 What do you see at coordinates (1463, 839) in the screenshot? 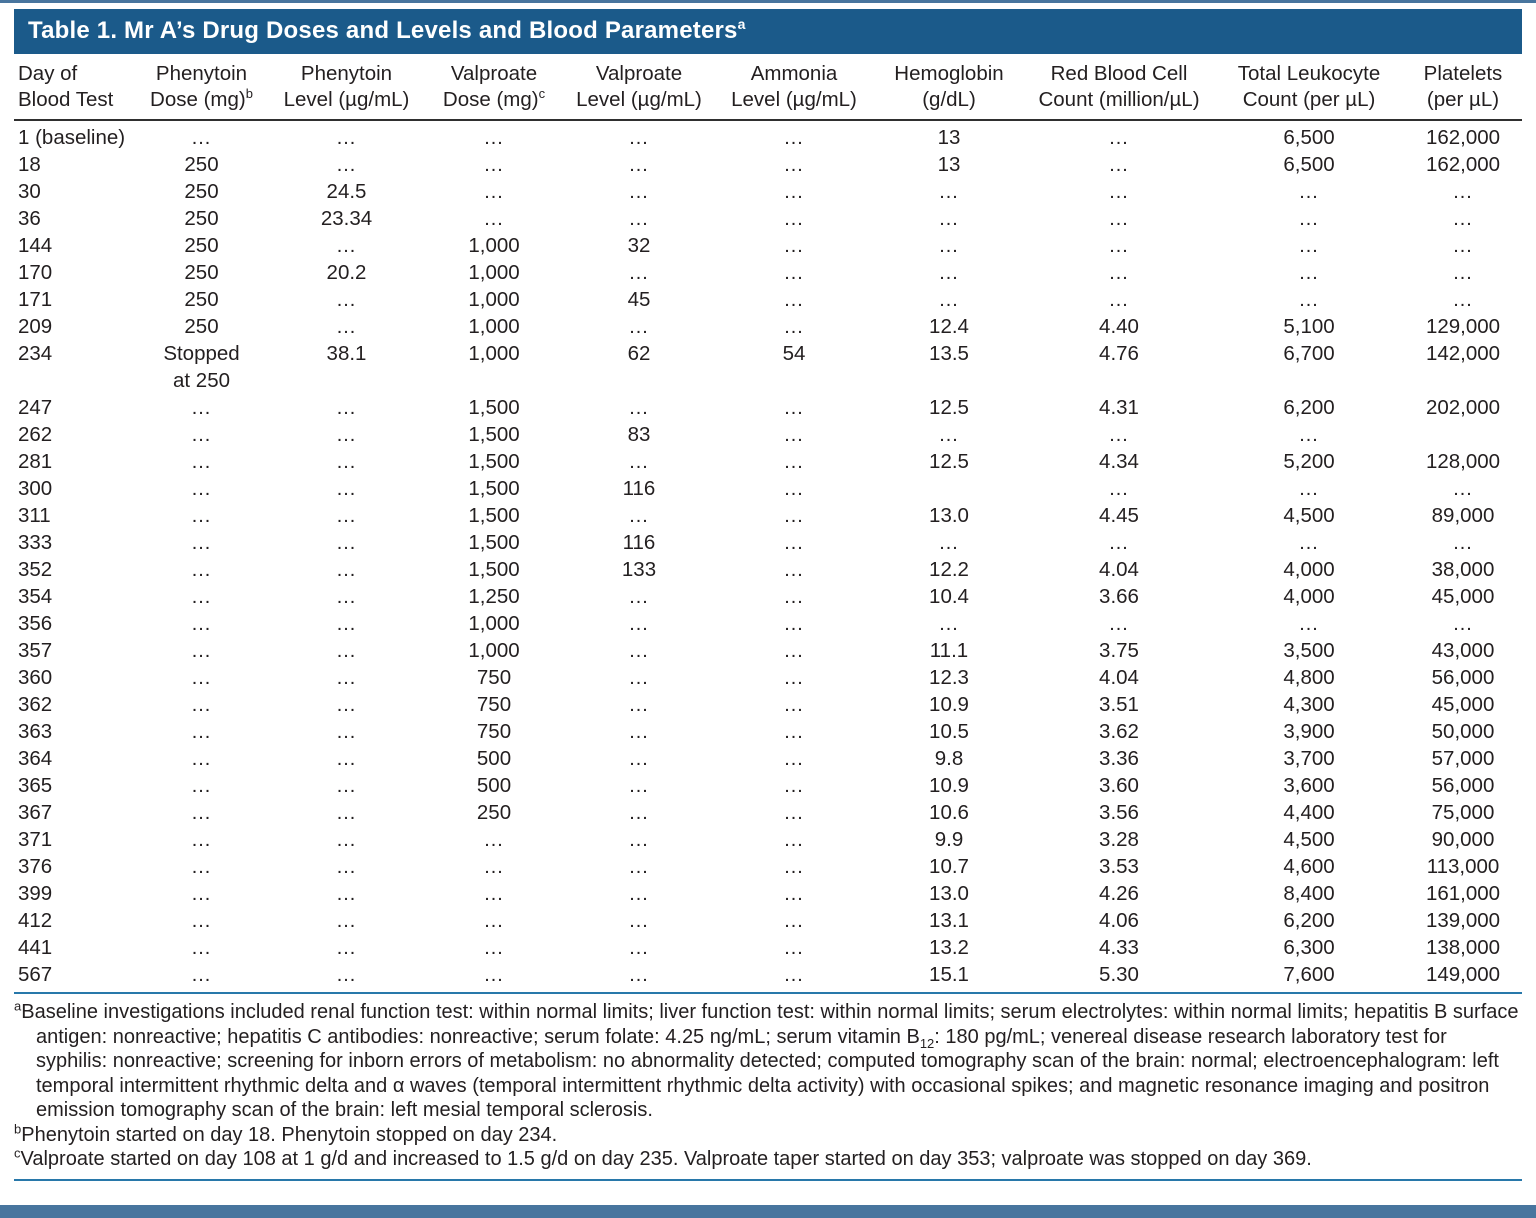
I see `value-cell: 90,000` at bounding box center [1463, 839].